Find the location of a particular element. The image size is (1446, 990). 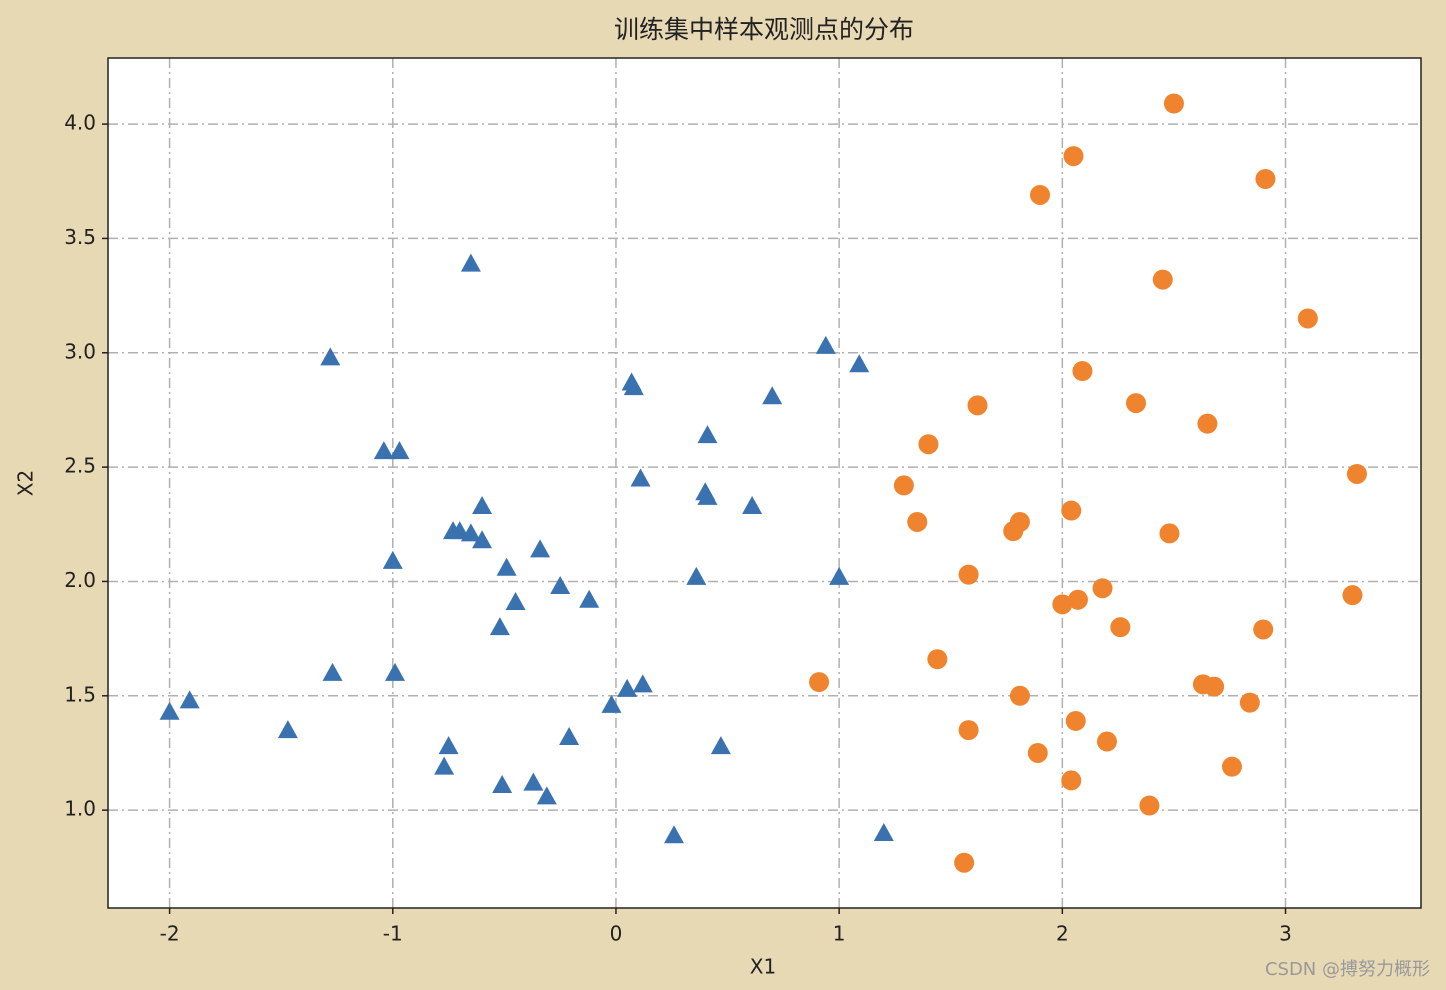

chart-title: 训练集中样本观测点的分布 is located at coordinates (764, 29).